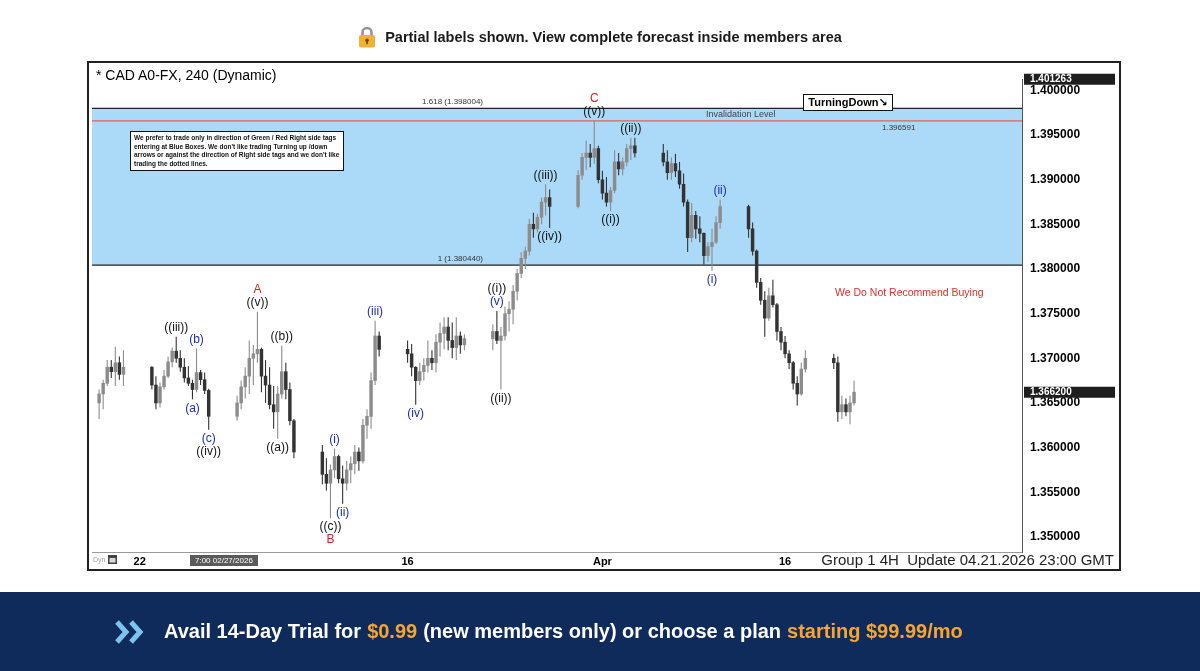 Image resolution: width=1200 pixels, height=671 pixels. I want to click on annotation: (iii), so click(375, 311).